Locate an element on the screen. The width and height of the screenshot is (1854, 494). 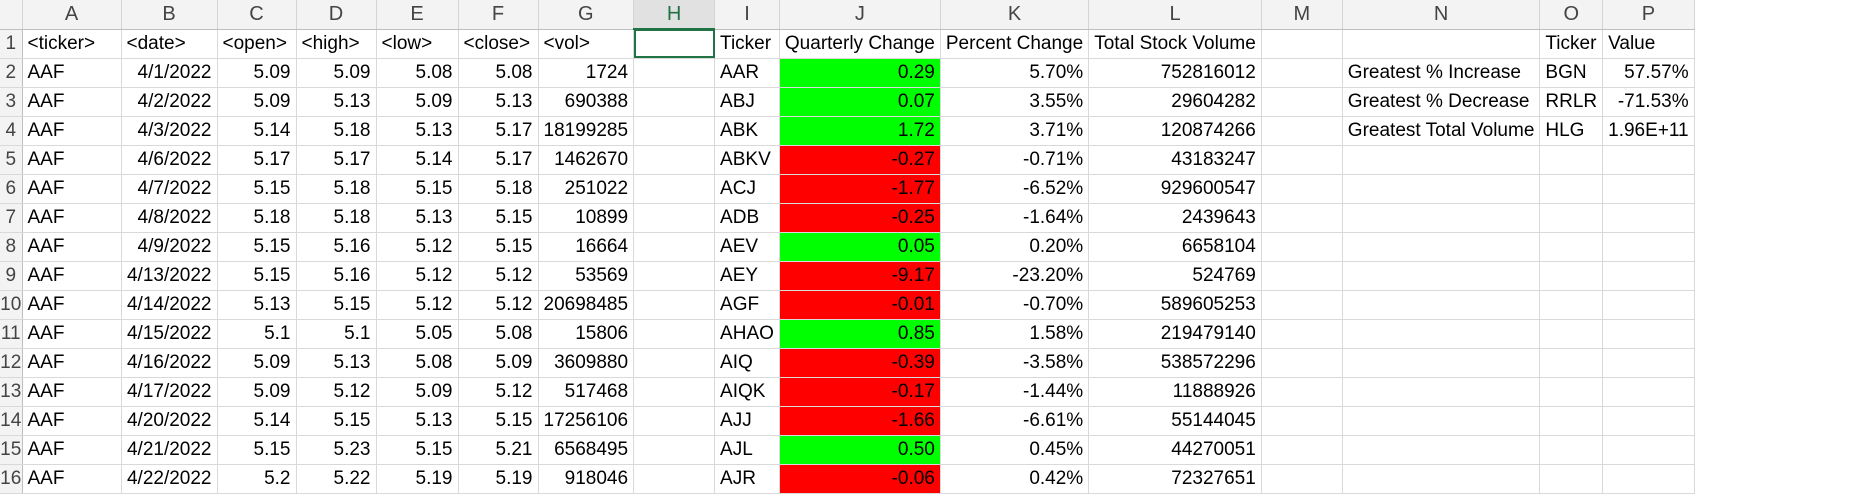
cell-n7 is located at coordinates (1441, 218).